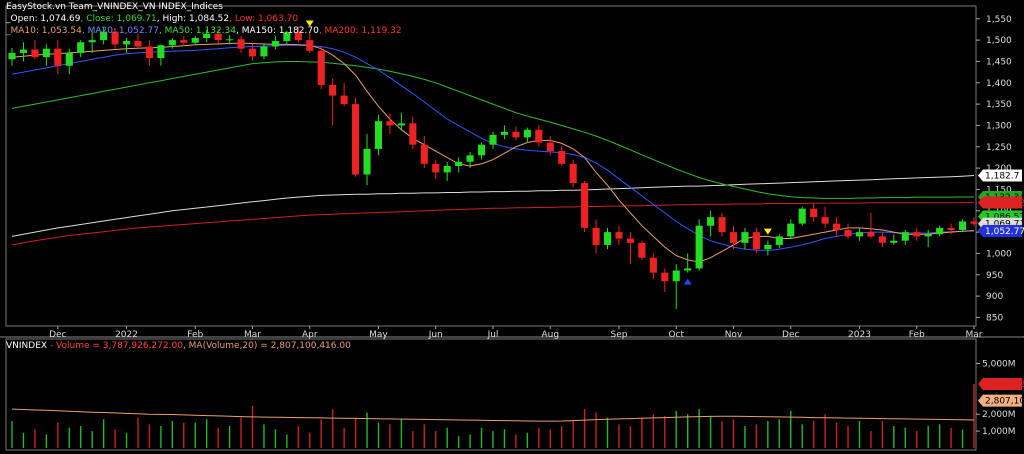 The width and height of the screenshot is (1024, 454). What do you see at coordinates (118, 19) in the screenshot?
I see `ohlc-item: , Close: 1,069.71` at bounding box center [118, 19].